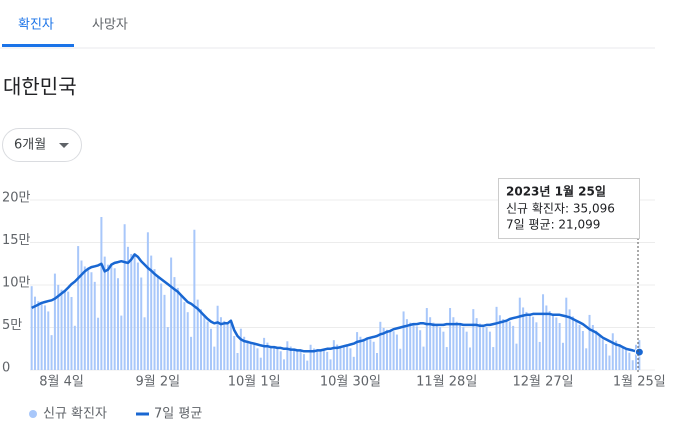  I want to click on y-tick-label: 0, so click(6, 368).